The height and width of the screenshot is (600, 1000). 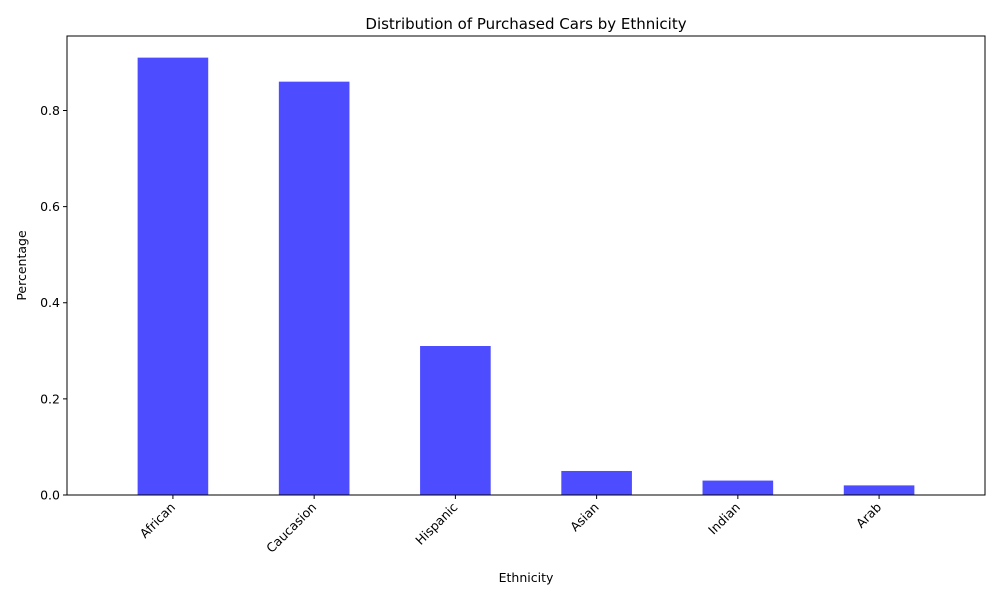 What do you see at coordinates (724, 519) in the screenshot?
I see `x-tick-label-indian: Indian` at bounding box center [724, 519].